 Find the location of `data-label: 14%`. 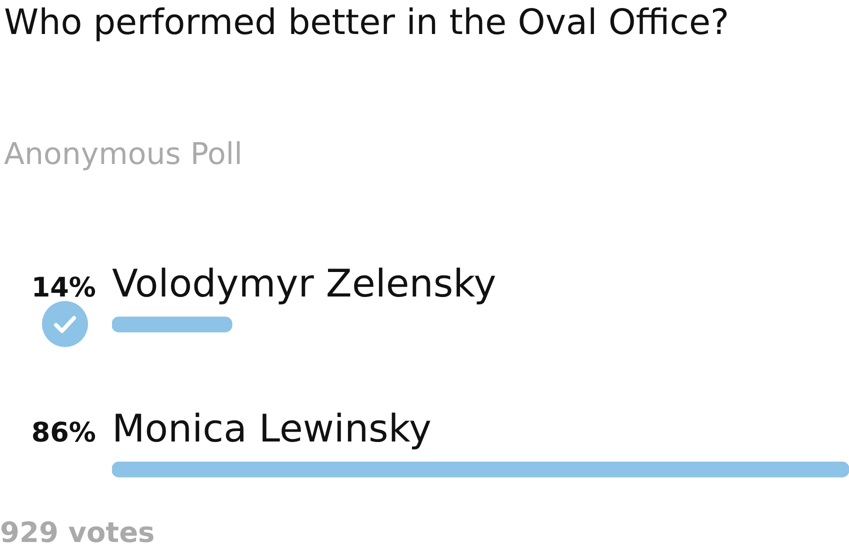

data-label: 14% is located at coordinates (63, 288).